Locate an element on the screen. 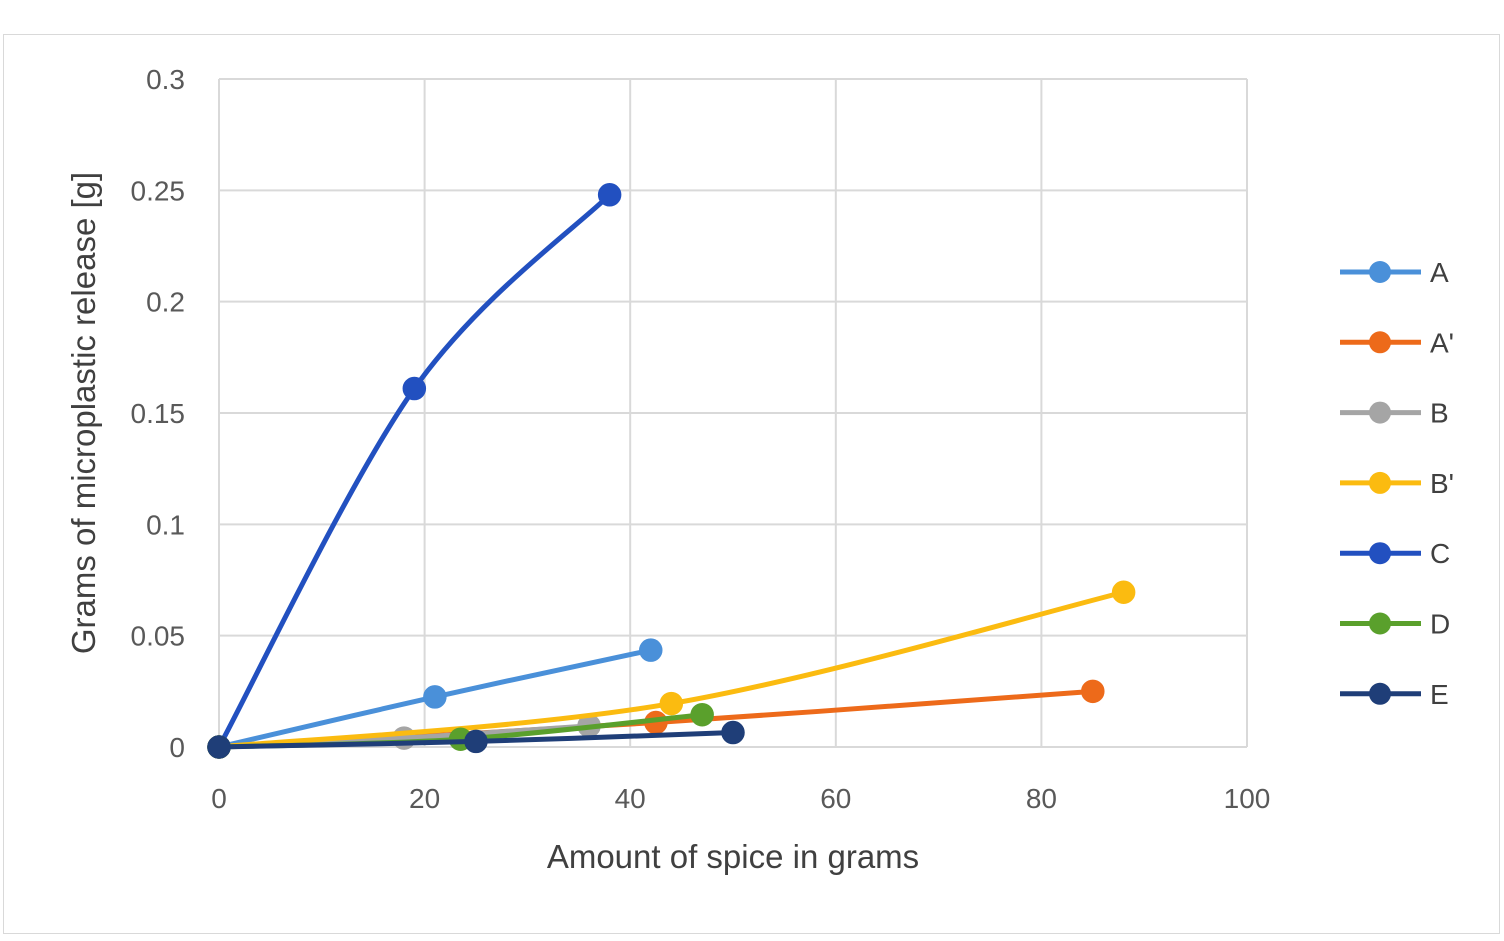  y-tick-label: 0.15 is located at coordinates (158, 413).